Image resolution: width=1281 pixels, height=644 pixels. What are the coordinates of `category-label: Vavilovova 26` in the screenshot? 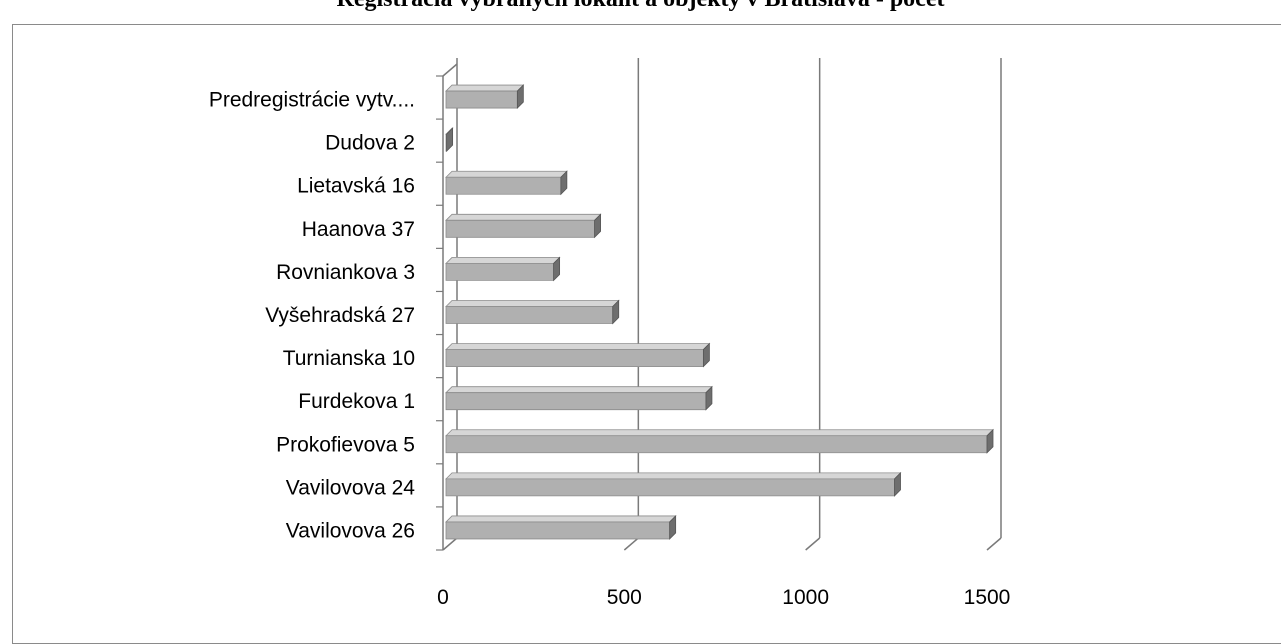 It's located at (350, 530).